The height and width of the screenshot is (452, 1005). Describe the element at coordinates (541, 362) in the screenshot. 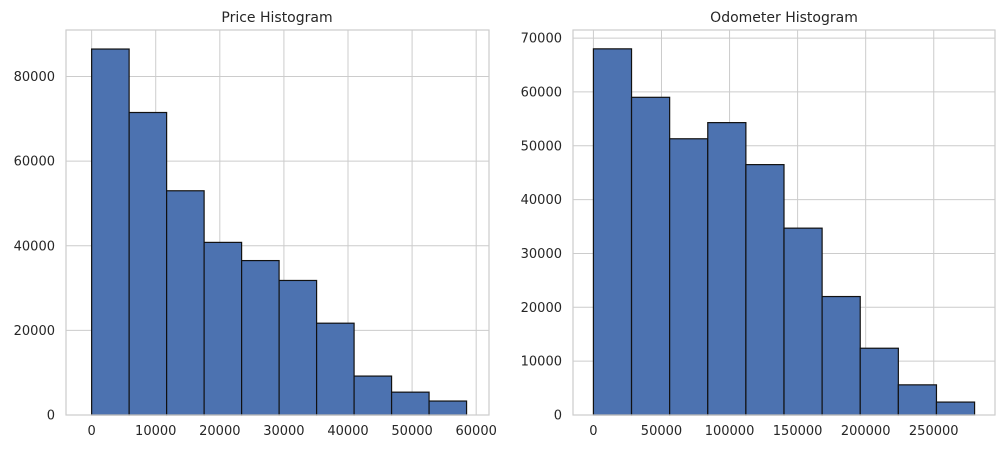

I see `y-tick-label: 10000` at that location.